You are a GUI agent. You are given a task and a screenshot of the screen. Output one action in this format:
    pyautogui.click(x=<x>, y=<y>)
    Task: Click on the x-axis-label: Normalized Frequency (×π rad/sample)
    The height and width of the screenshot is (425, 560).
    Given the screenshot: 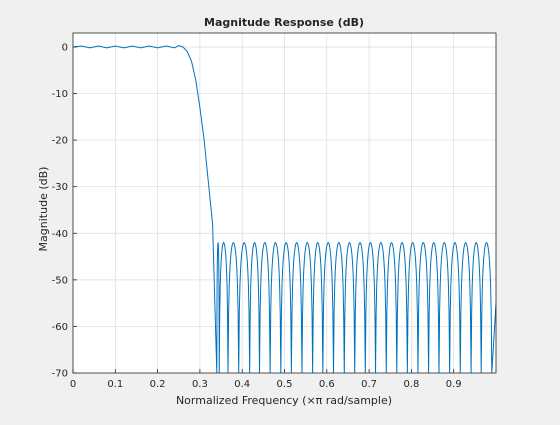 What is the action you would take?
    pyautogui.click(x=284, y=400)
    